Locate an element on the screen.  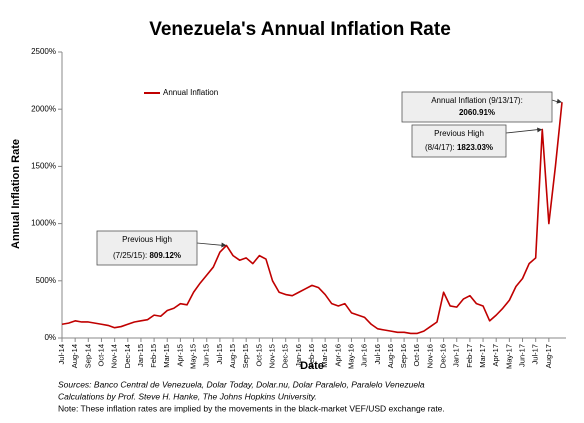
x-tick-label: May-15 is located at coordinates (193, 356).